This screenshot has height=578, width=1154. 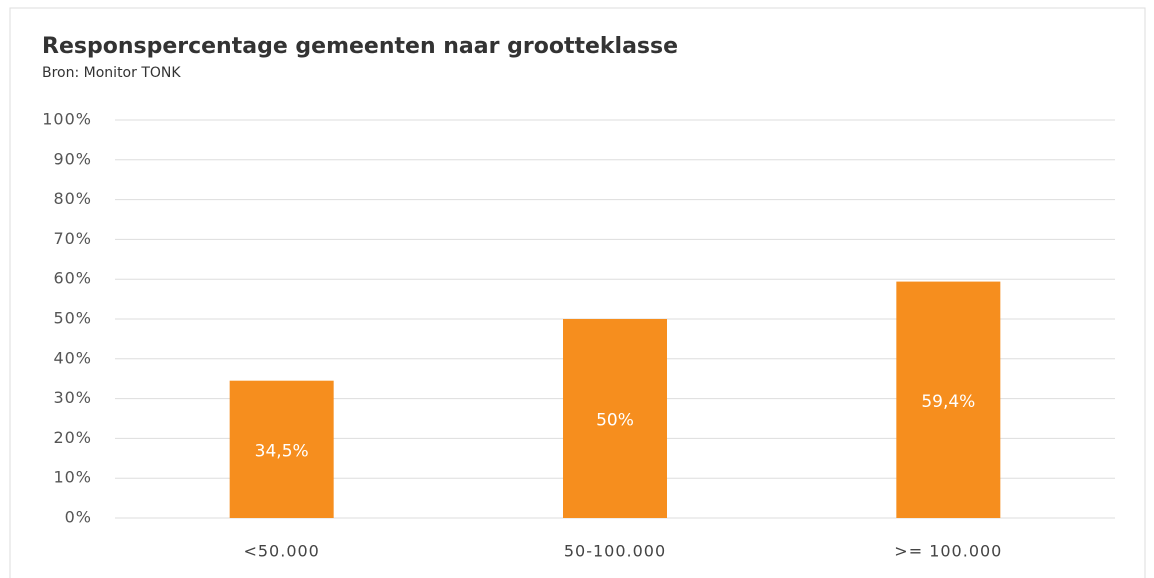 I want to click on value-label: 34,5%, so click(x=282, y=451).